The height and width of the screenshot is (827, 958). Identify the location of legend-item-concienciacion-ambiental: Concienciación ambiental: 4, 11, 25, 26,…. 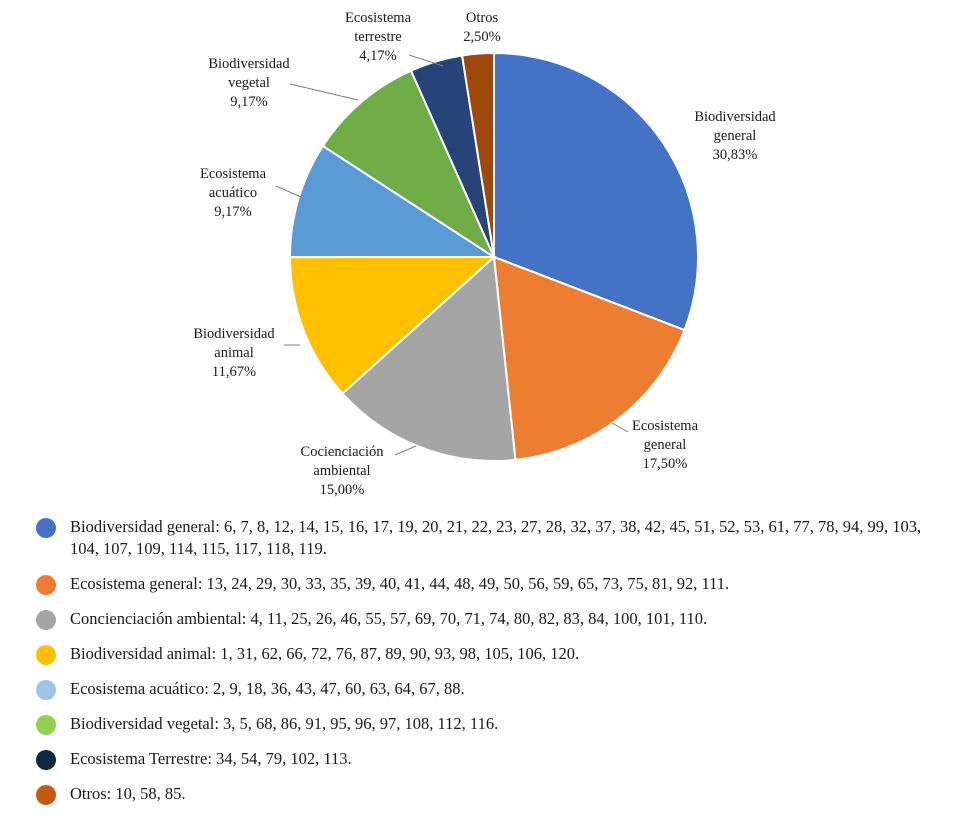
(493, 619).